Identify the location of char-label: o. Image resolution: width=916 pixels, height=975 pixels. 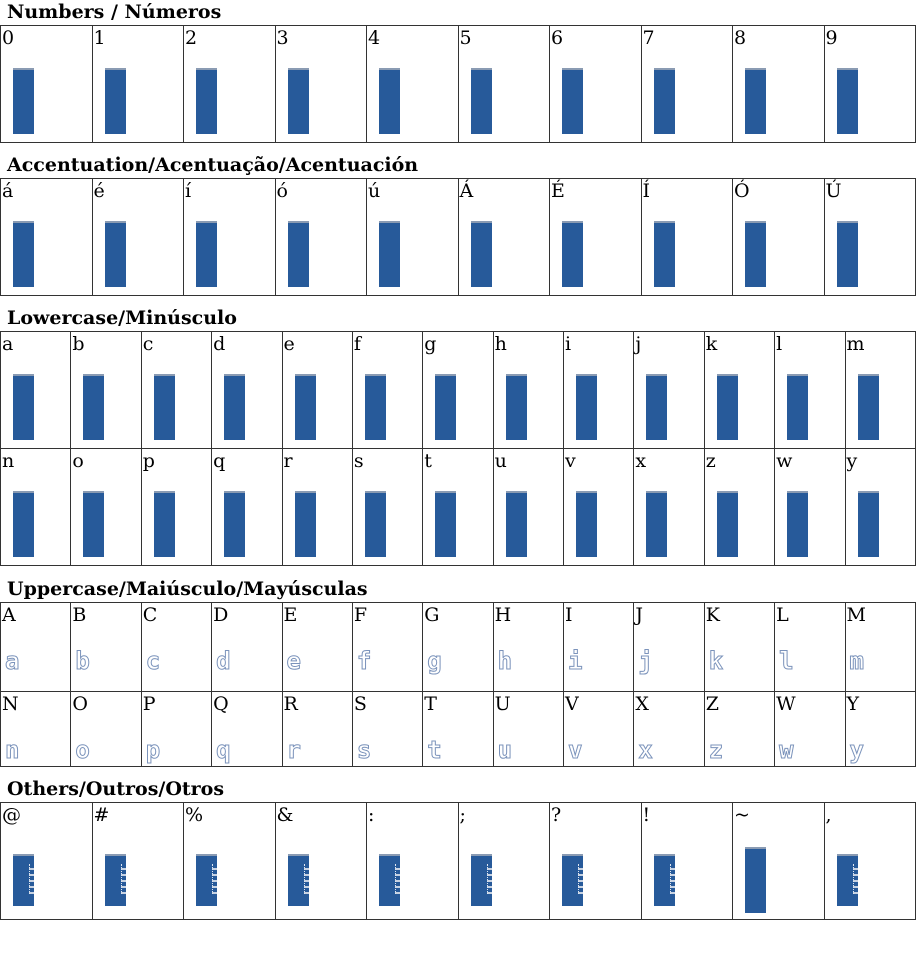
(78, 461).